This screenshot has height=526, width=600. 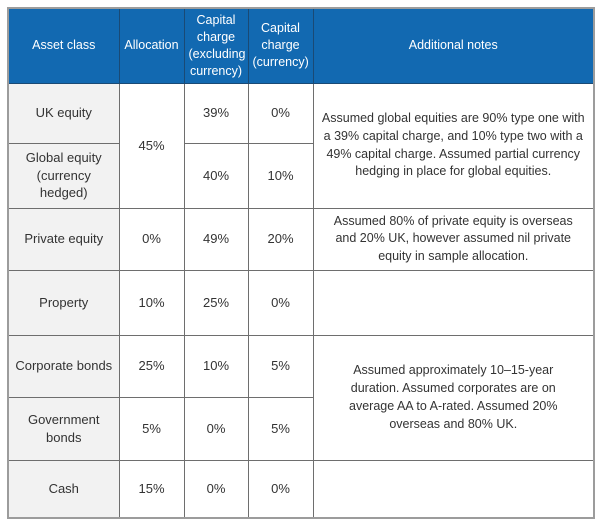 I want to click on col-header-additional-notes: Additional notes, so click(x=453, y=45).